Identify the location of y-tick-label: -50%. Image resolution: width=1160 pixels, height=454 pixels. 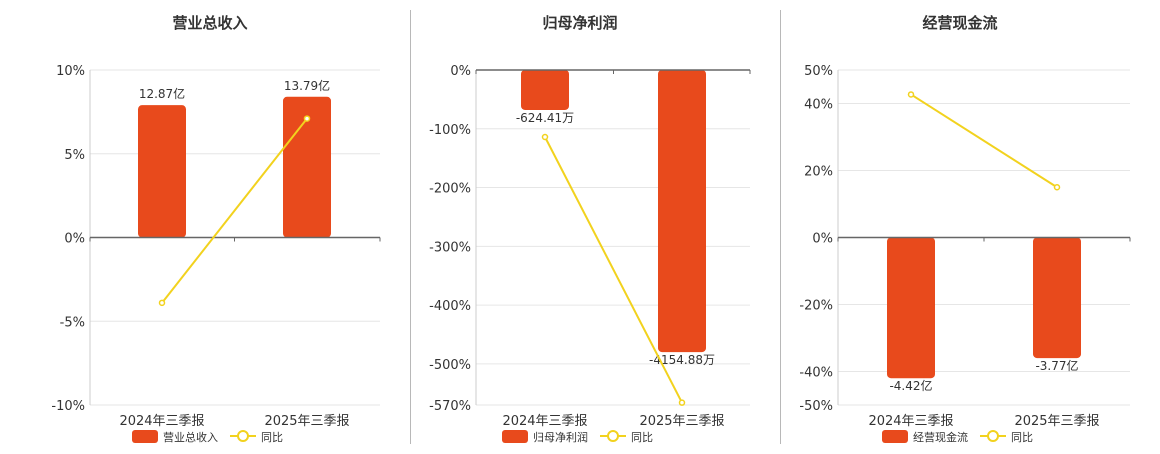
(816, 406).